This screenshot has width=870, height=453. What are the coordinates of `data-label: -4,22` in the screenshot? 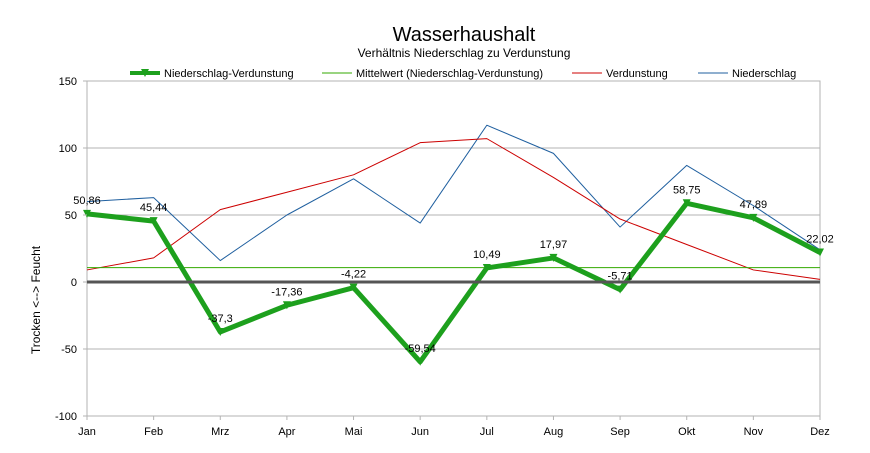 It's located at (353, 275).